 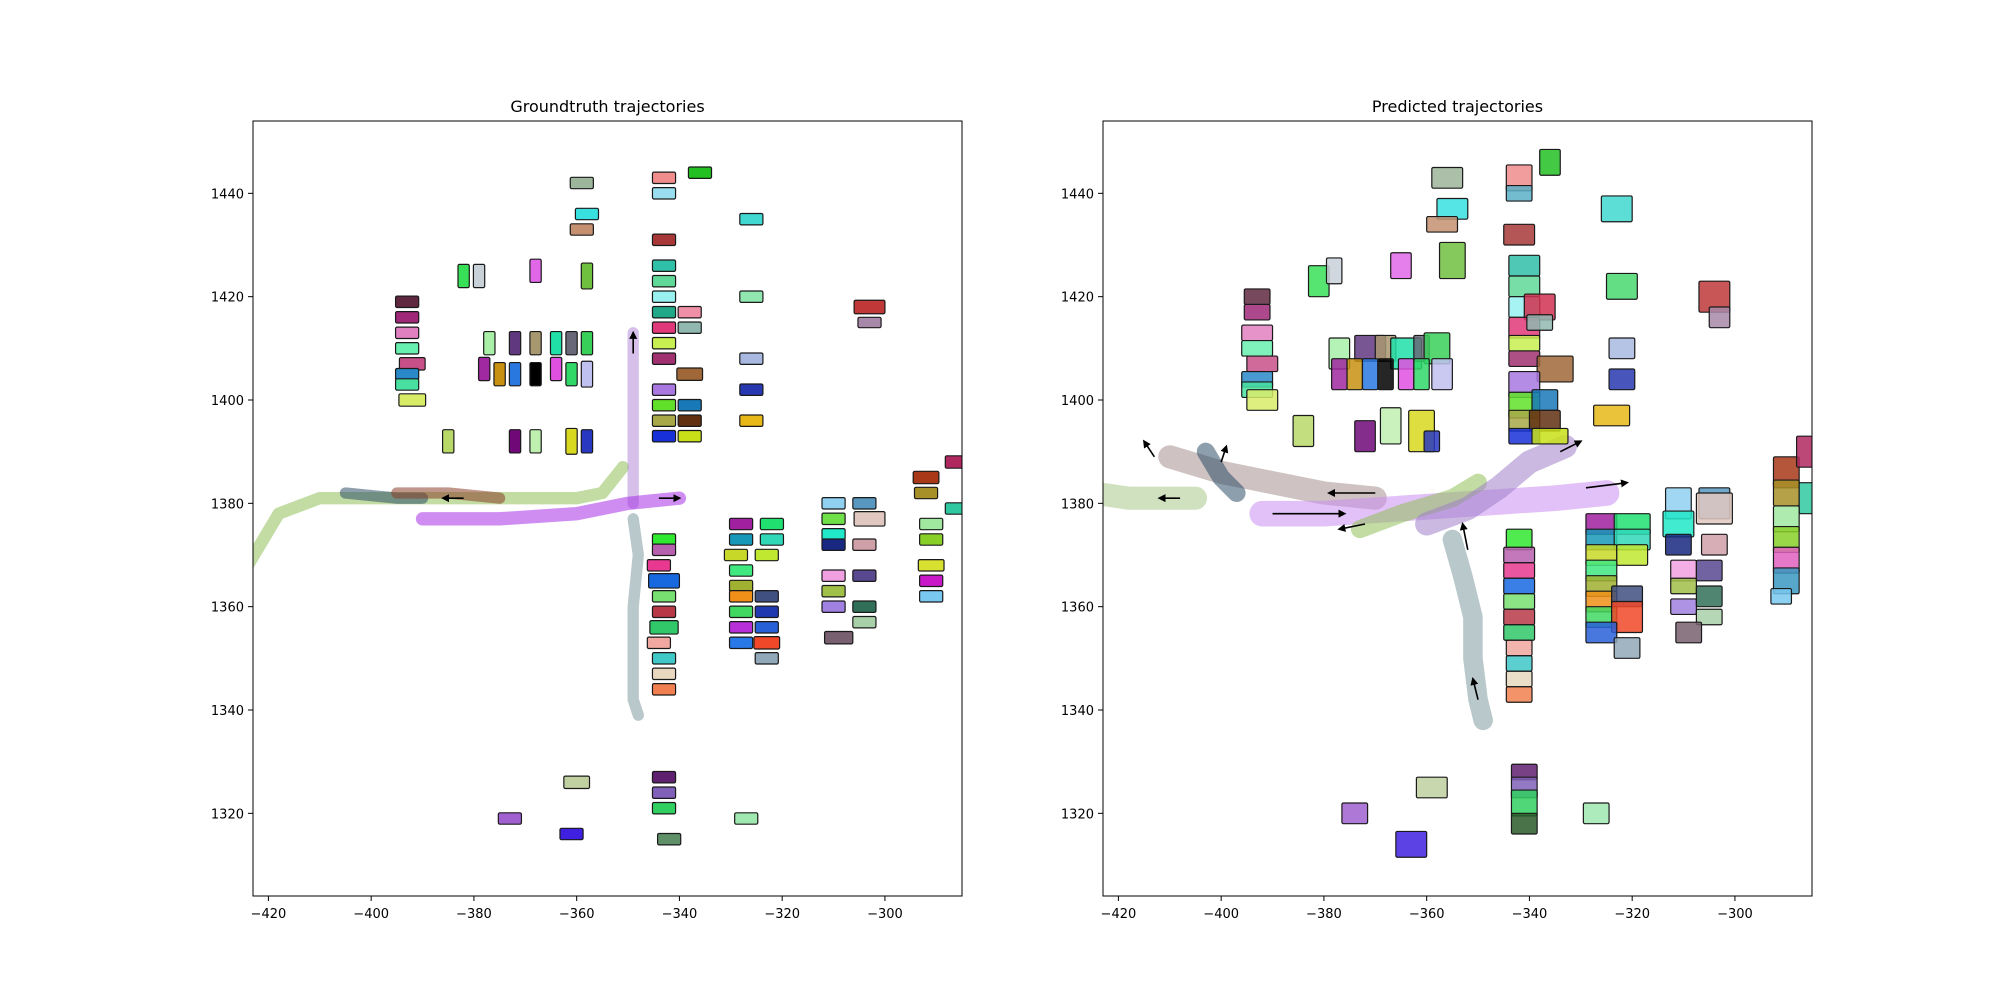 What do you see at coordinates (227, 711) in the screenshot?
I see `y-tick-label: 1340` at bounding box center [227, 711].